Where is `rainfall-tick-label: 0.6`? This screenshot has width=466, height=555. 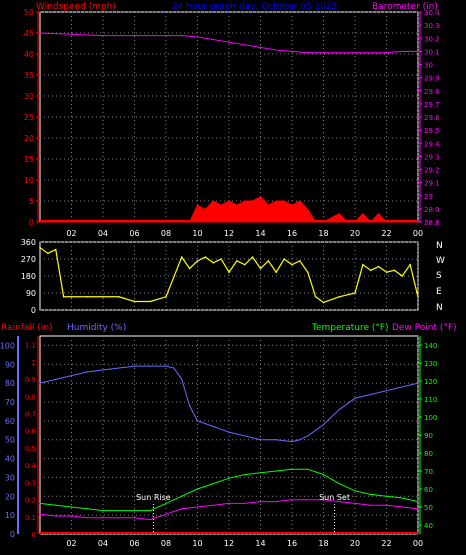 rainfall-tick-label: 0.6 is located at coordinates (31, 432).